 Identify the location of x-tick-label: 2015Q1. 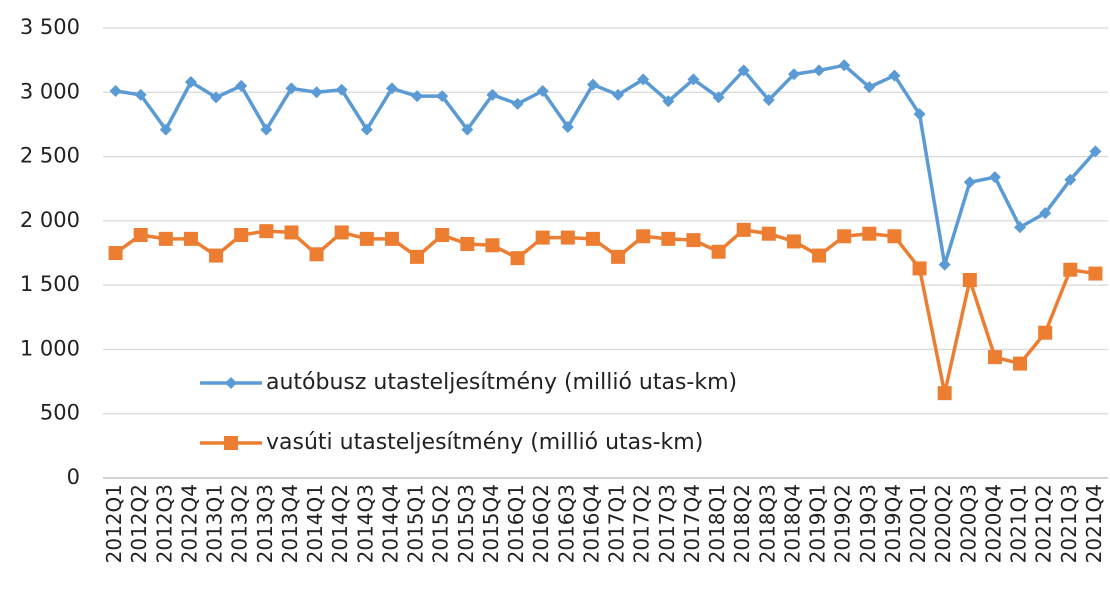
(416, 523).